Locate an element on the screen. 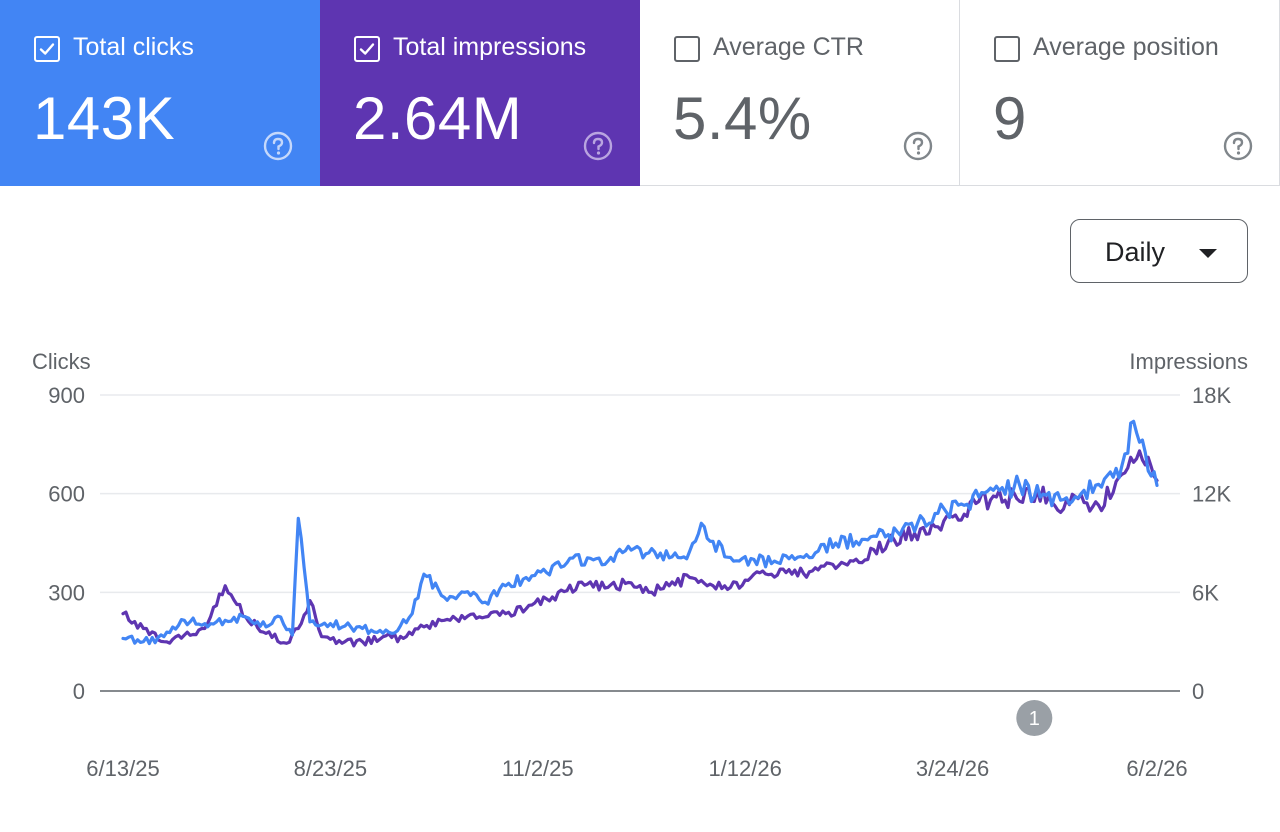  average-ctr-card: Average CTR 5.4% is located at coordinates (800, 93).